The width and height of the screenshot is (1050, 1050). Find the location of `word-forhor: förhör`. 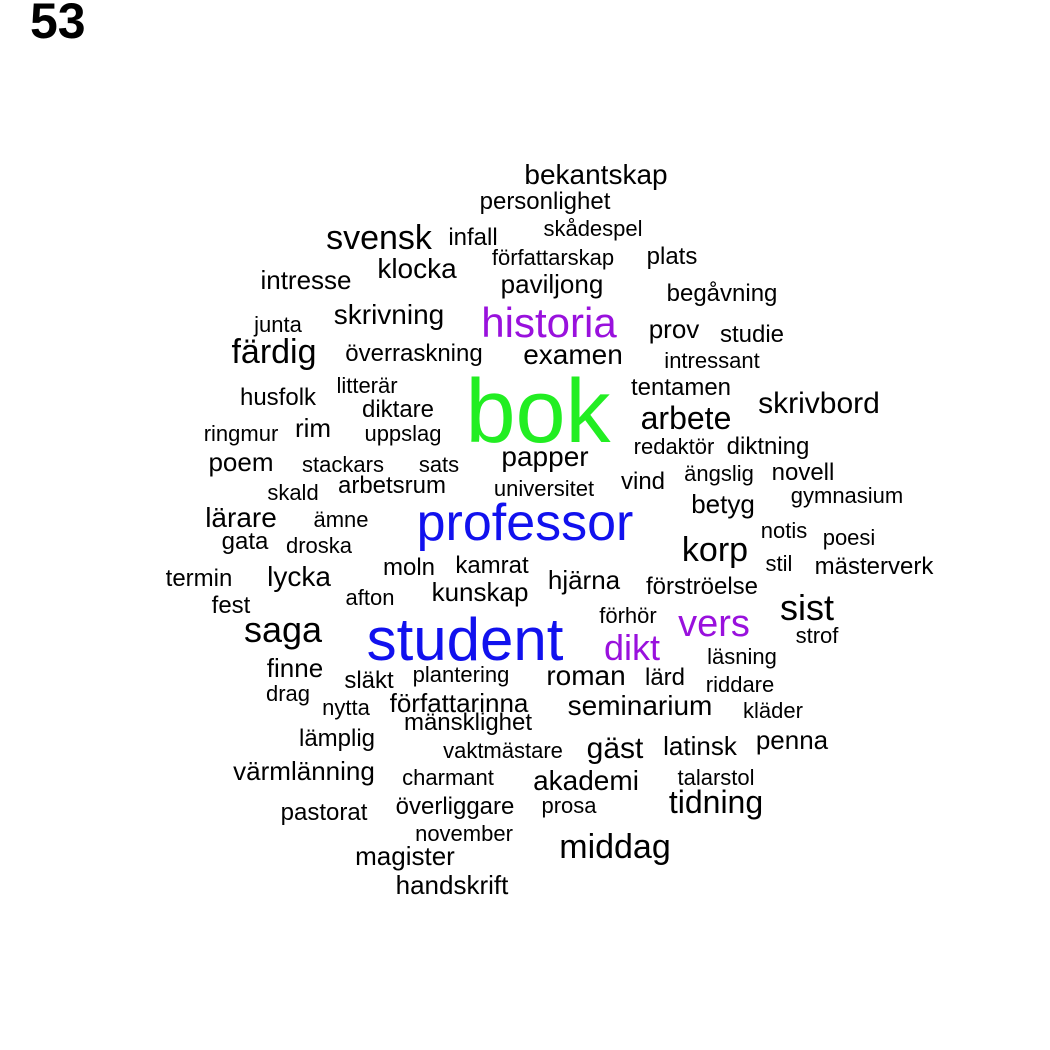

word-forhor: förhör is located at coordinates (628, 615).